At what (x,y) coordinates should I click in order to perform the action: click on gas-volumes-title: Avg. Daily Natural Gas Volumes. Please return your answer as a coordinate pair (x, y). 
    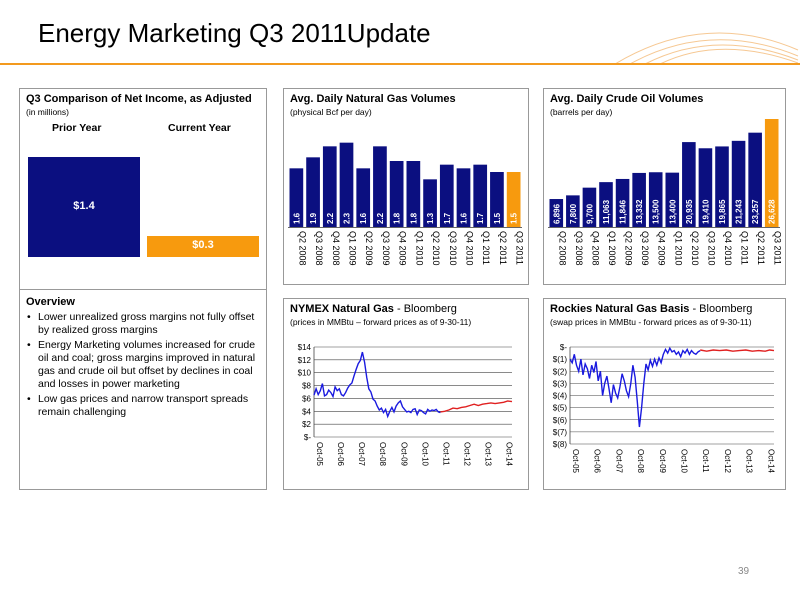
    Looking at the image, I should click on (373, 99).